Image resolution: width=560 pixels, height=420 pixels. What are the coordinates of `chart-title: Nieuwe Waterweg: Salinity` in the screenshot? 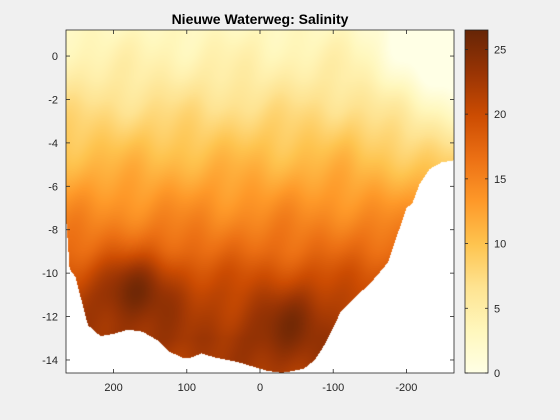 It's located at (260, 19).